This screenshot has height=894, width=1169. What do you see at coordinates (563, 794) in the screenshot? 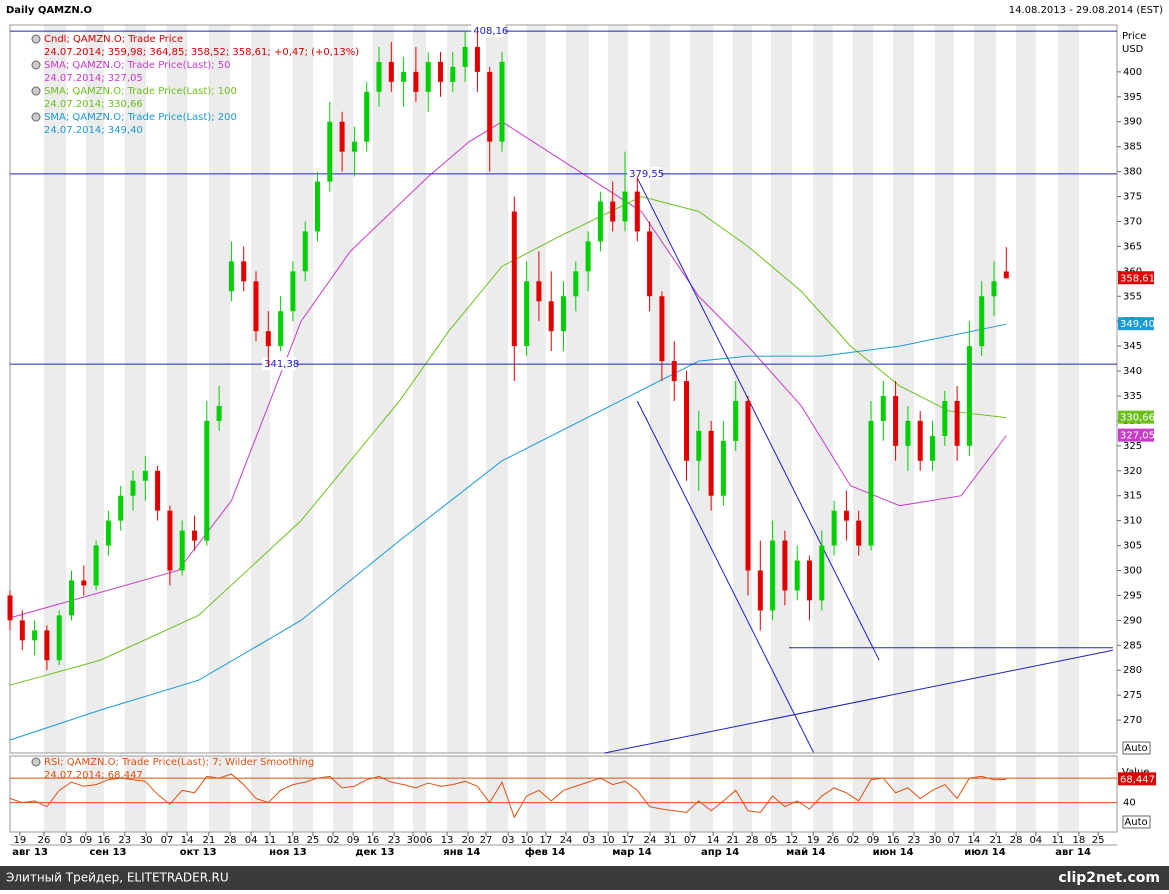
I see `rsi-panel` at bounding box center [563, 794].